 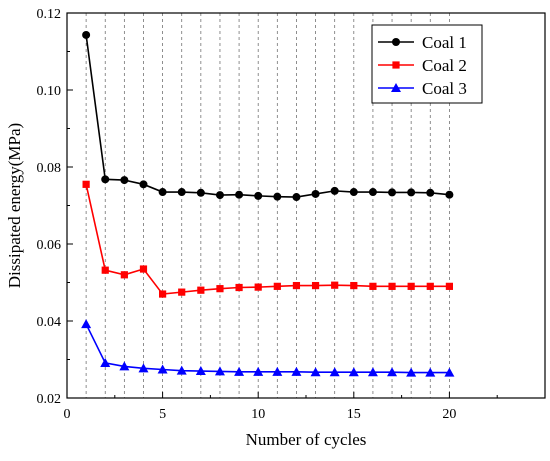 I want to click on y-tick-label: 0.10, so click(x=49, y=91).